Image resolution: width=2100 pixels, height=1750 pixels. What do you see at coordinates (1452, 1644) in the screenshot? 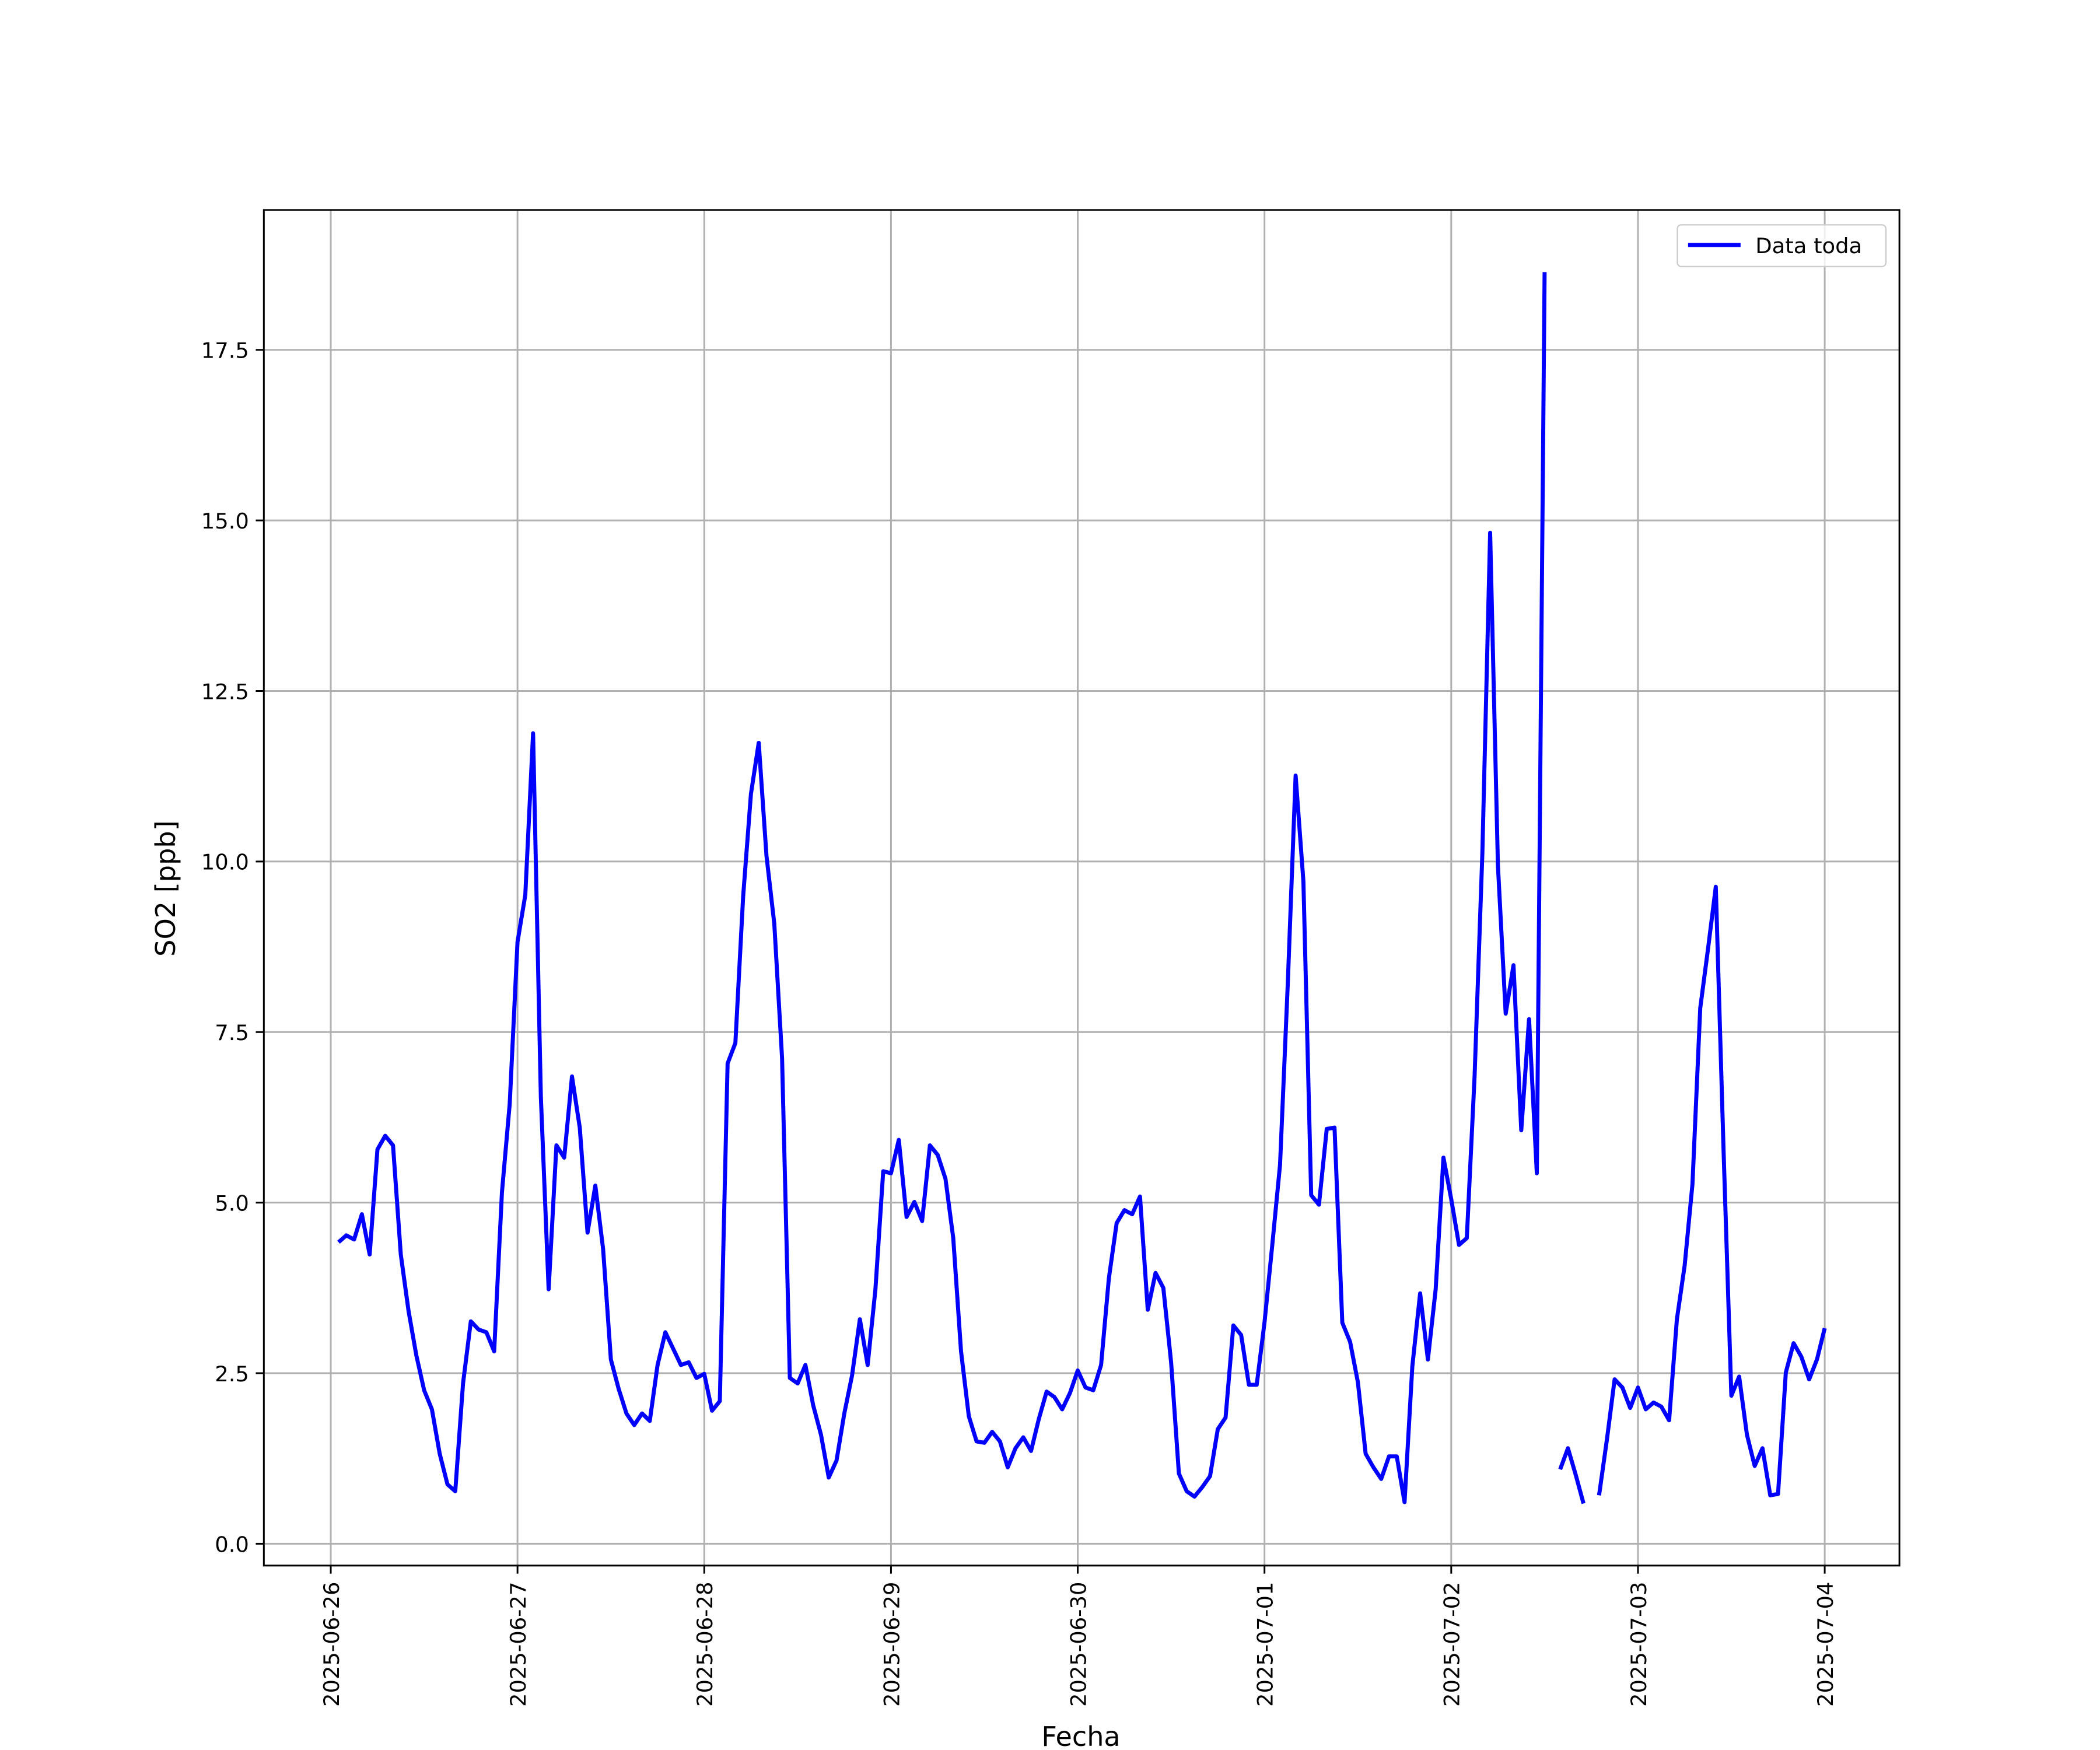
I see `x-tick-label: 2025-07-02` at bounding box center [1452, 1644].